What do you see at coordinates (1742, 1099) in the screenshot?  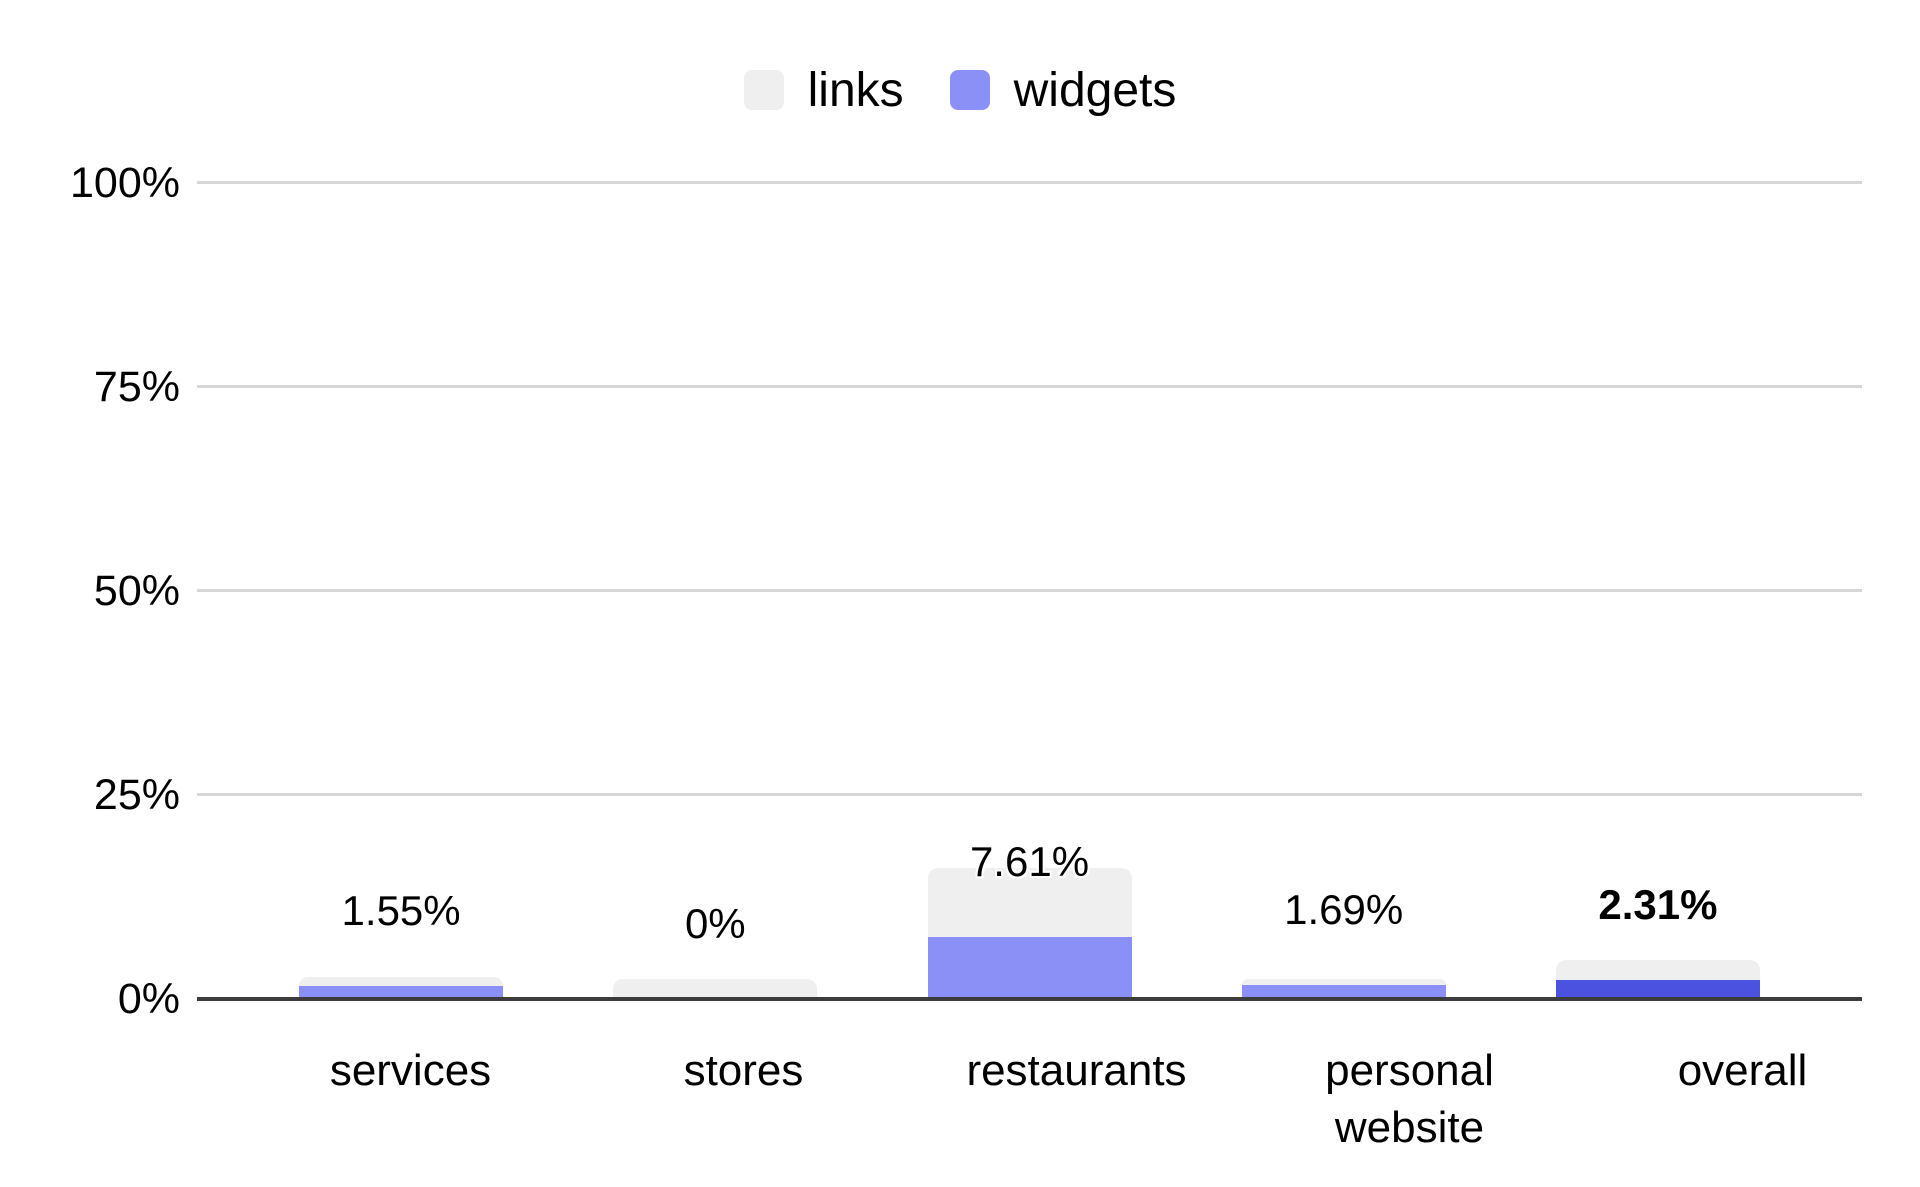 I see `category-slot: overall` at bounding box center [1742, 1099].